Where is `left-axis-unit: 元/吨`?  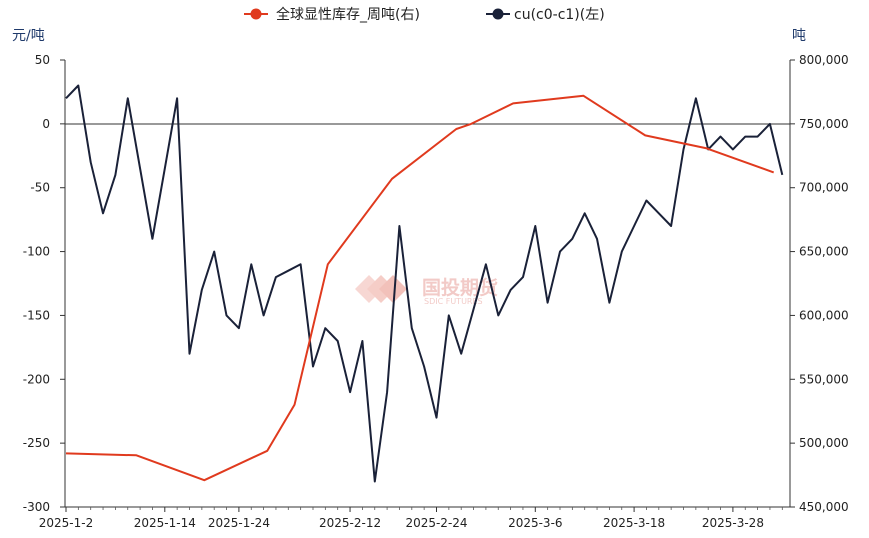 left-axis-unit: 元/吨 is located at coordinates (28, 36).